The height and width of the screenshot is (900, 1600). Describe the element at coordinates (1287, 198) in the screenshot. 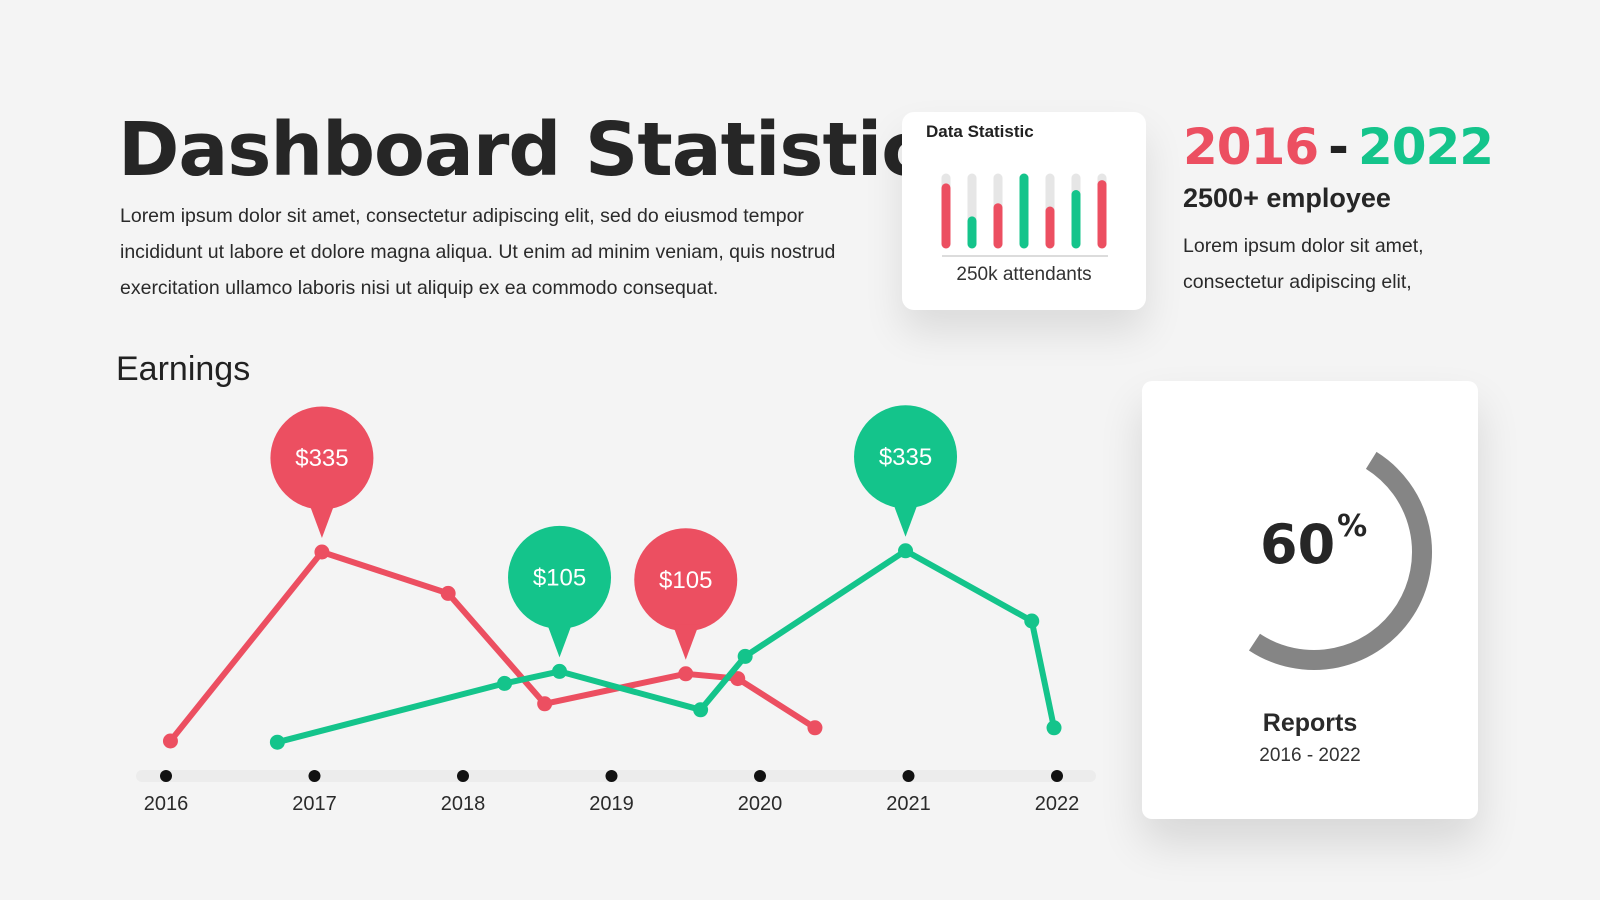

I see `employee-count: 2500+ employee` at that location.